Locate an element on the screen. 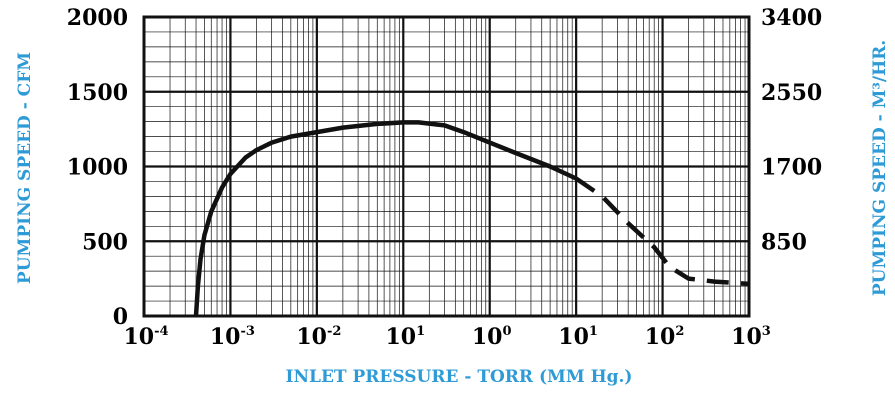  x-tick-label: 10³ is located at coordinates (751, 337).